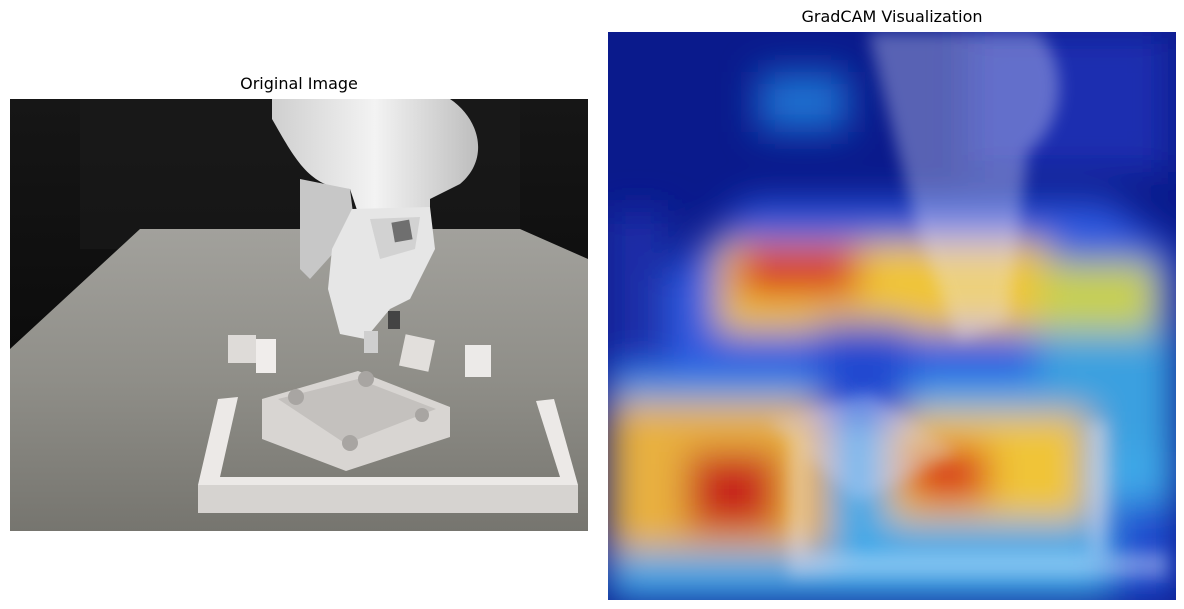 This screenshot has height=609, width=1184. What do you see at coordinates (892, 16) in the screenshot?
I see `gradcam-title: GradCAM Visualization` at bounding box center [892, 16].